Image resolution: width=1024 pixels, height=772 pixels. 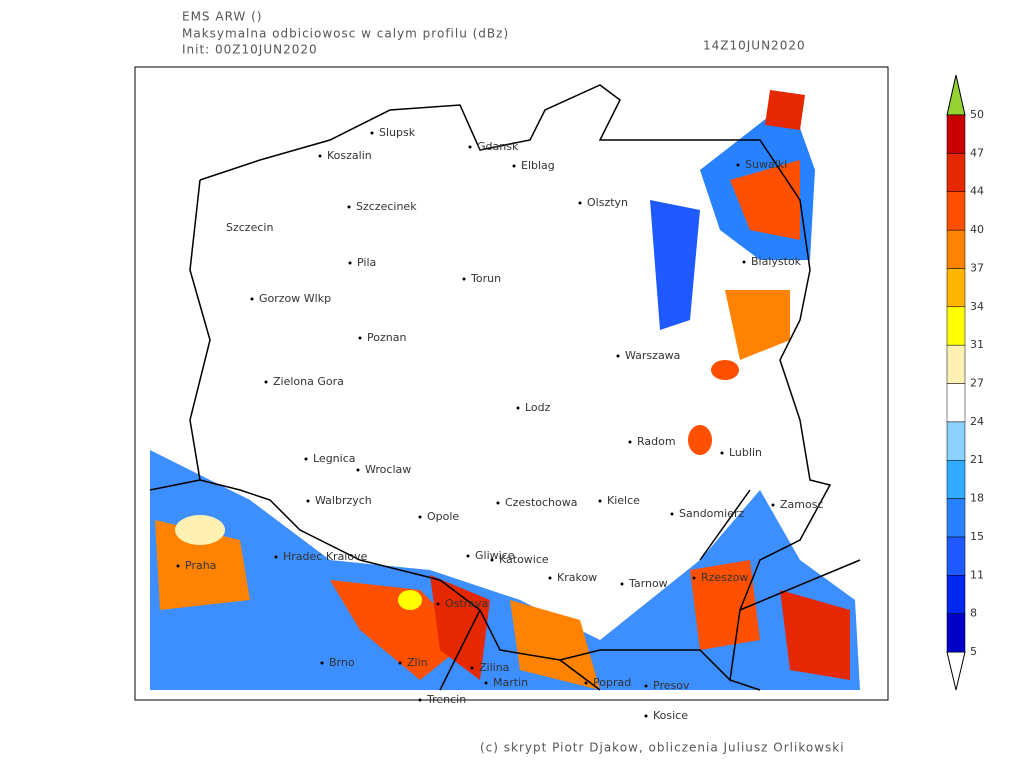 What do you see at coordinates (802, 504) in the screenshot?
I see `city-label: Zamosc` at bounding box center [802, 504].